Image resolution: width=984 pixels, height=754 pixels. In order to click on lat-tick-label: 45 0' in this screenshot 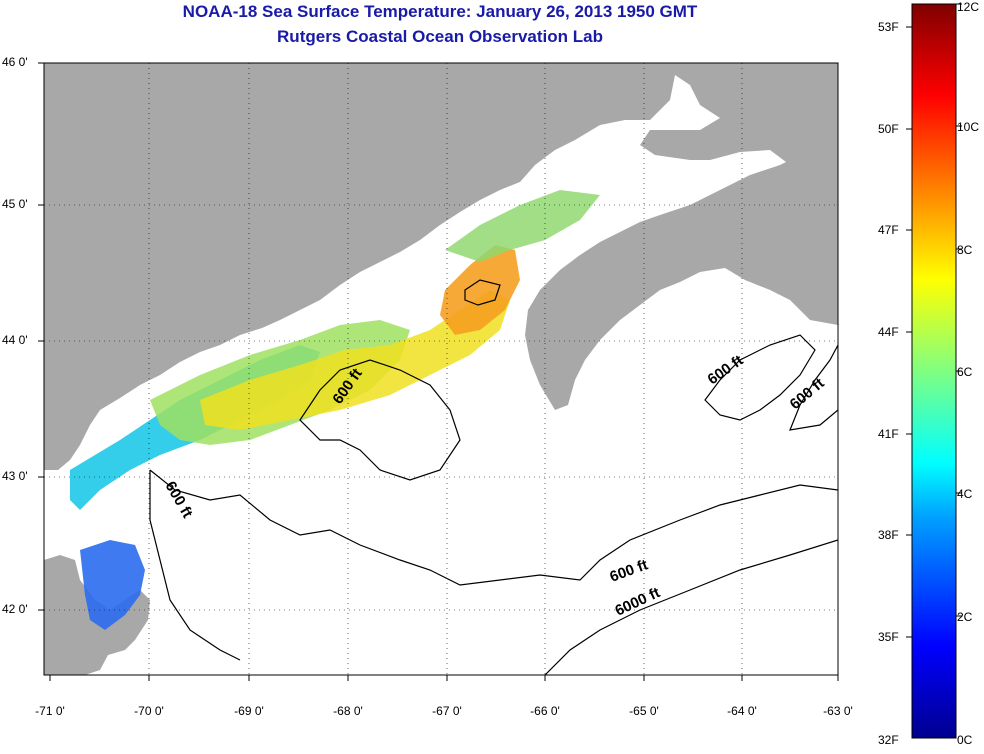, I will do `click(15, 204)`.